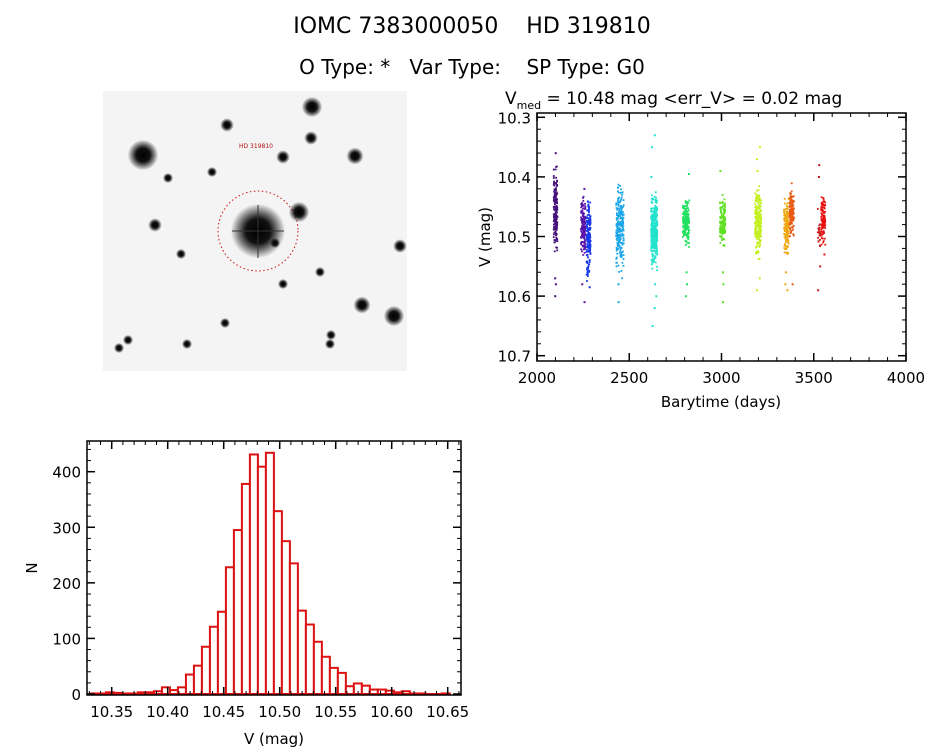 The image size is (944, 747). What do you see at coordinates (514, 118) in the screenshot?
I see `y-tick-label: 10.3` at bounding box center [514, 118].